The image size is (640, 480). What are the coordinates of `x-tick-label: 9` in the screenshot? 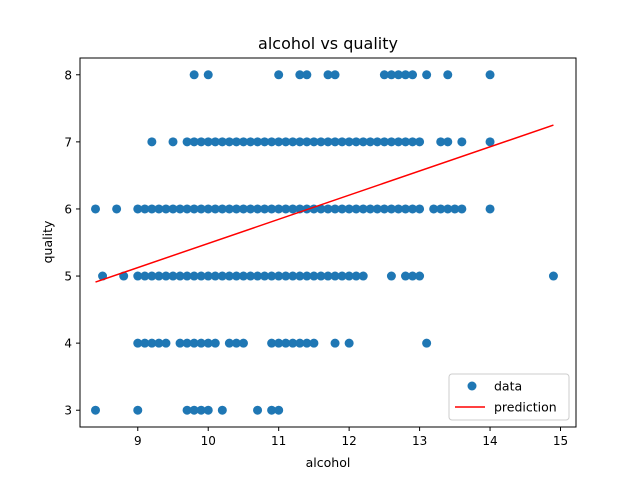 It's located at (138, 441).